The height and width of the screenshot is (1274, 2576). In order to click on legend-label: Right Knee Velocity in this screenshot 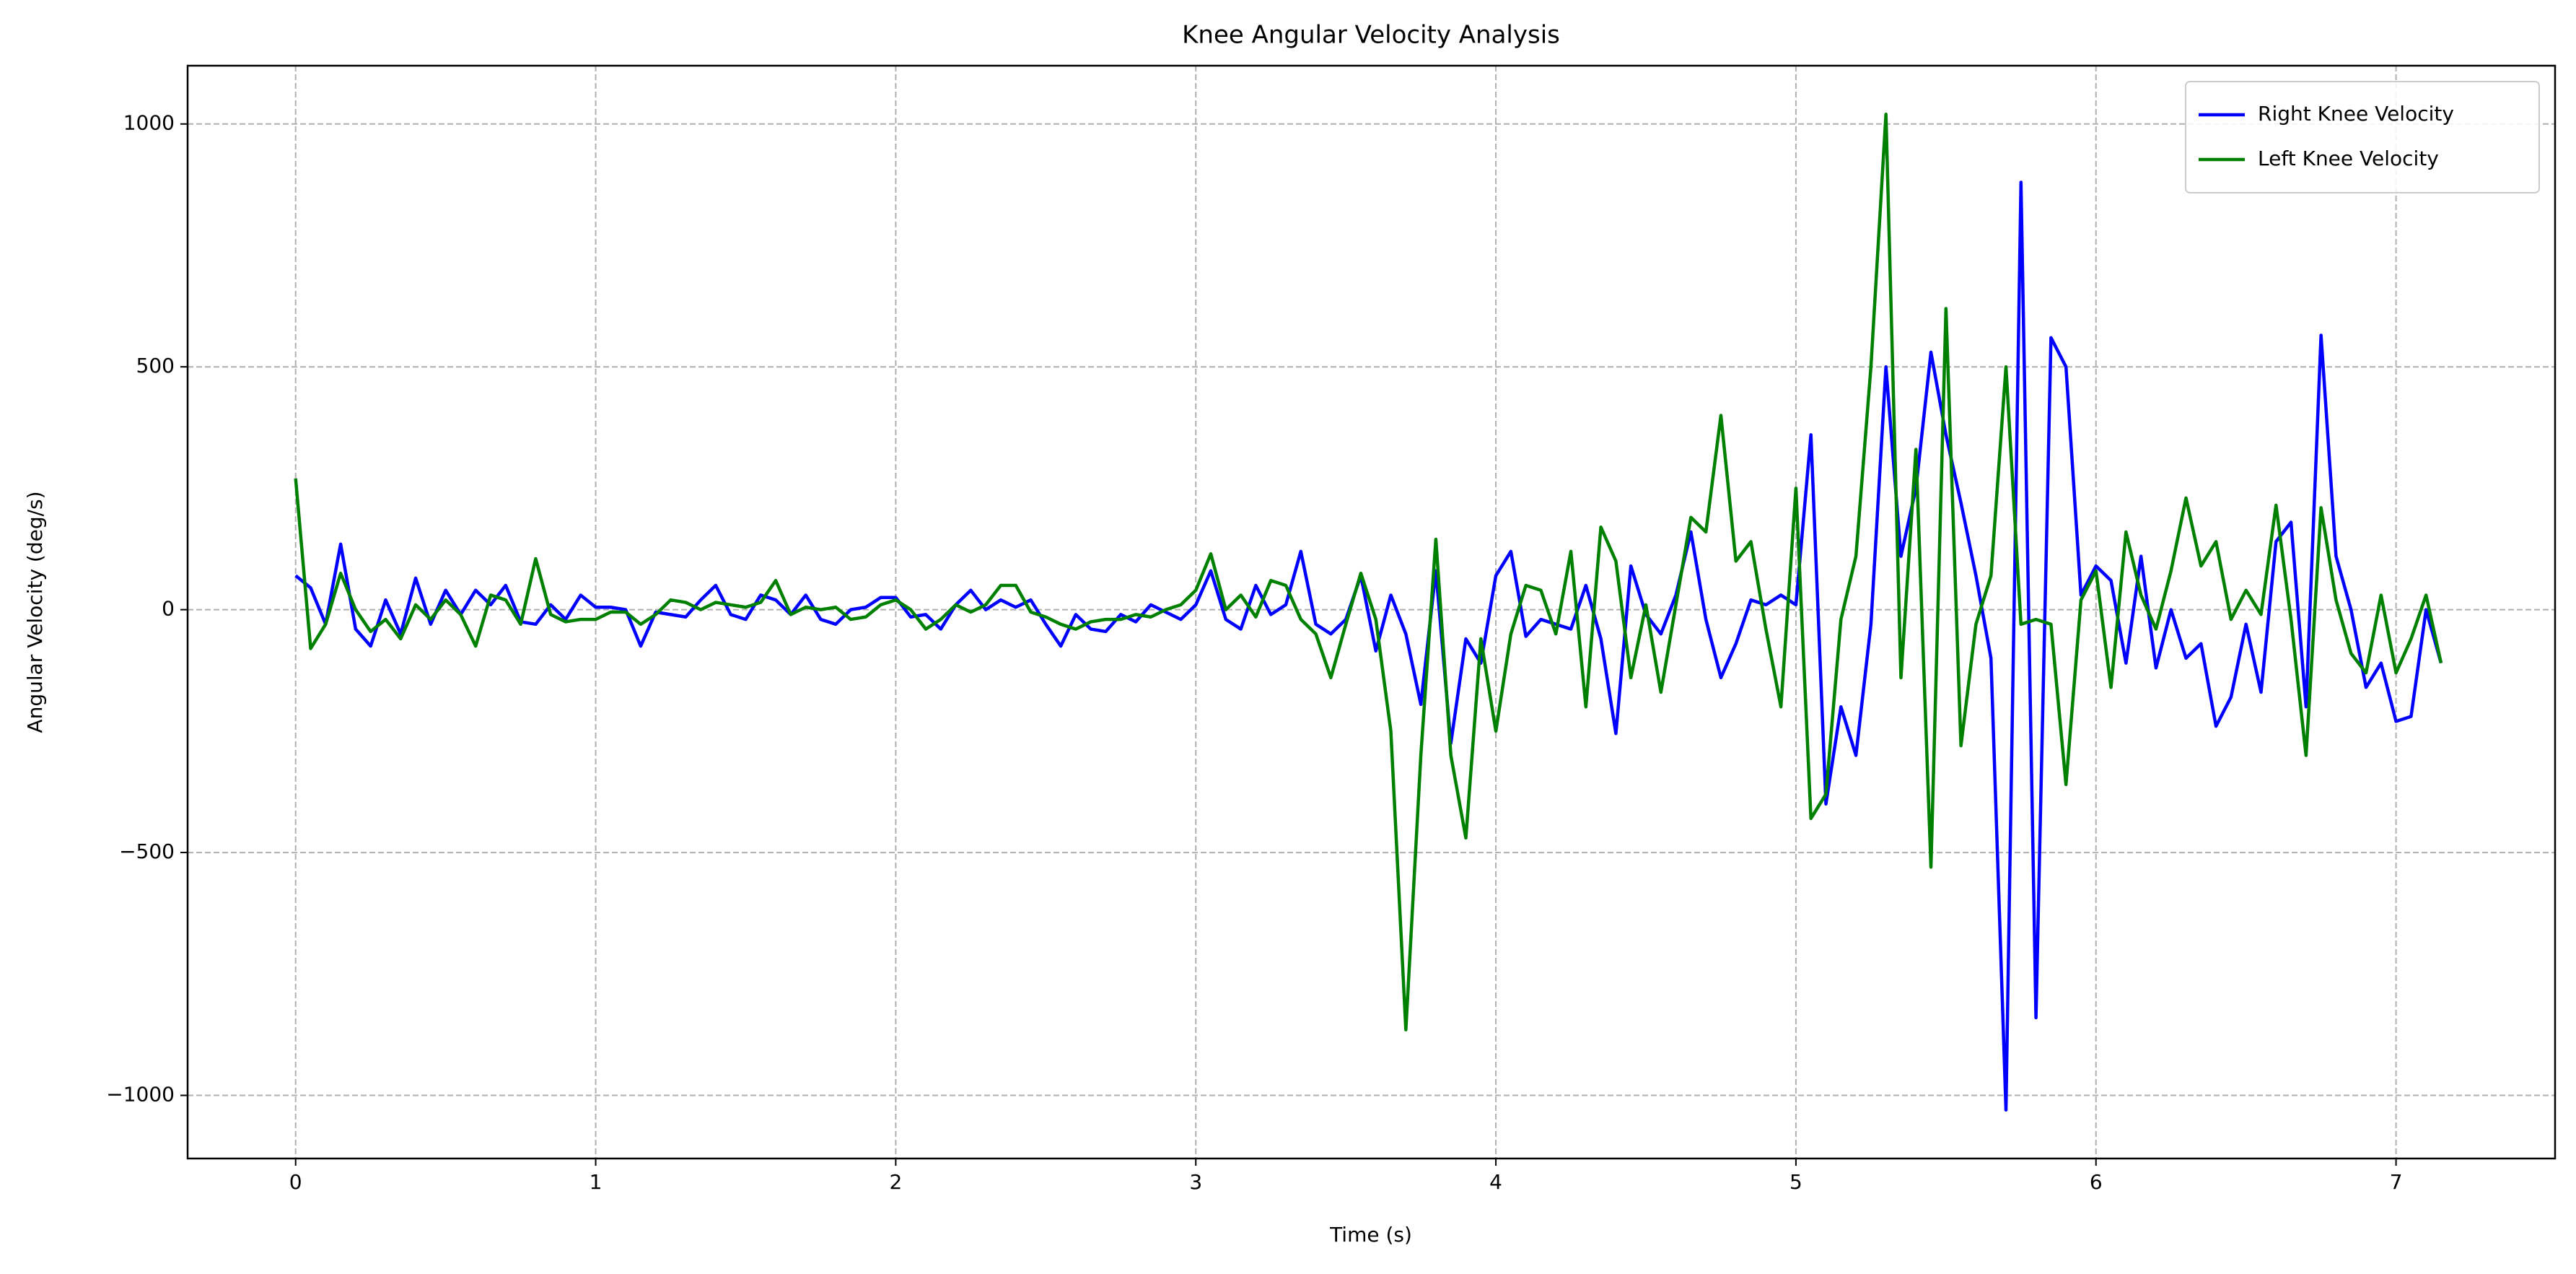, I will do `click(2356, 114)`.